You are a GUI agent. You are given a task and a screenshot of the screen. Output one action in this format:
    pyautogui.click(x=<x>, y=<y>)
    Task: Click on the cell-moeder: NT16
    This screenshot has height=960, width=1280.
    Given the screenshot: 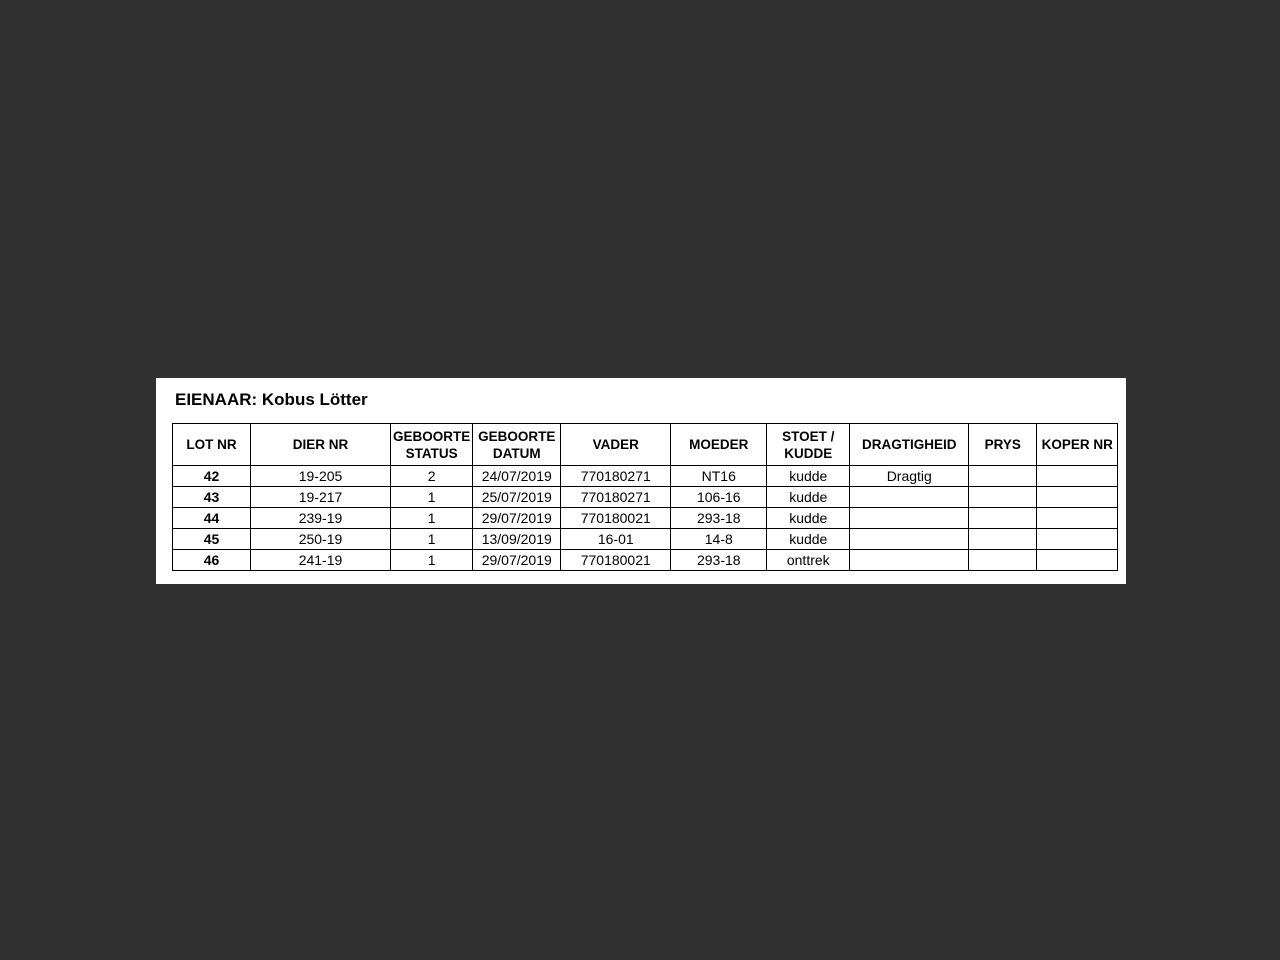 What is the action you would take?
    pyautogui.click(x=719, y=476)
    